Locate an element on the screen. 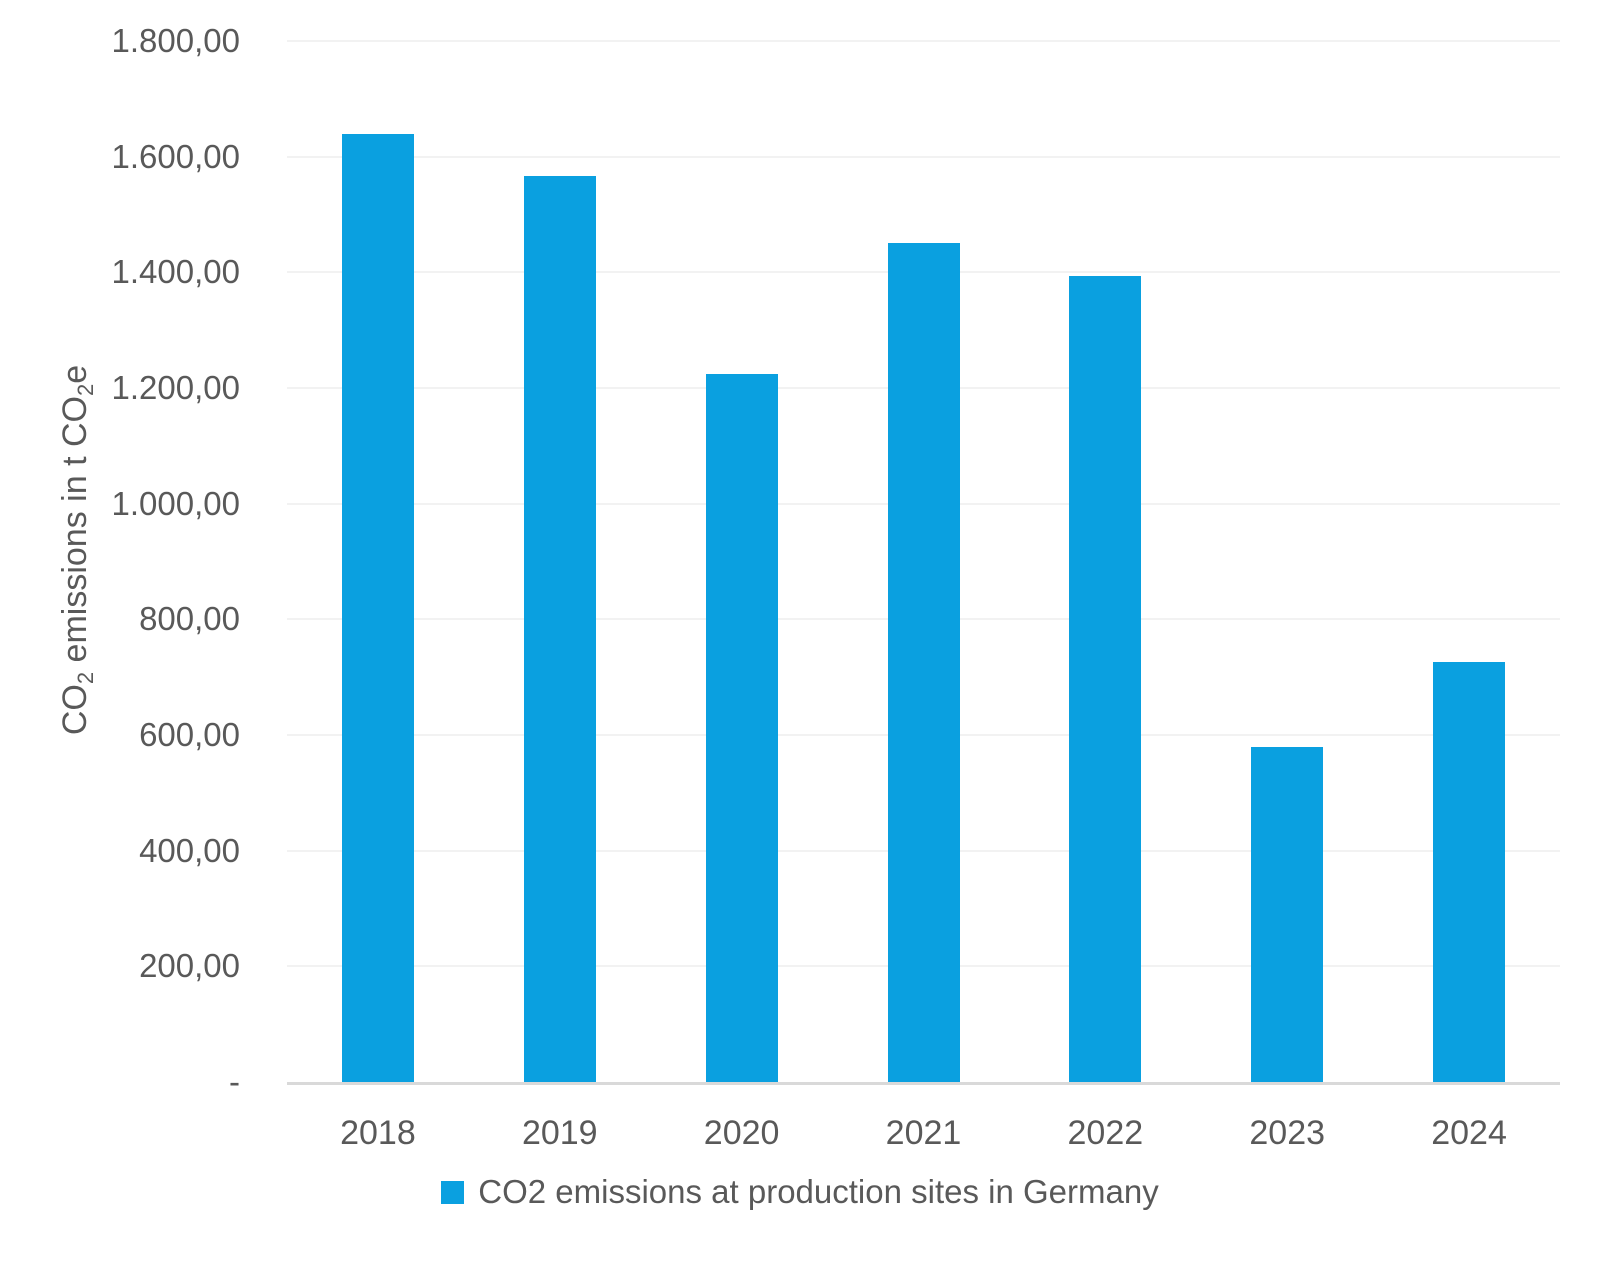 The height and width of the screenshot is (1267, 1600). y-axis-title: CO2 emissions in t CO2e is located at coordinates (75, 550).